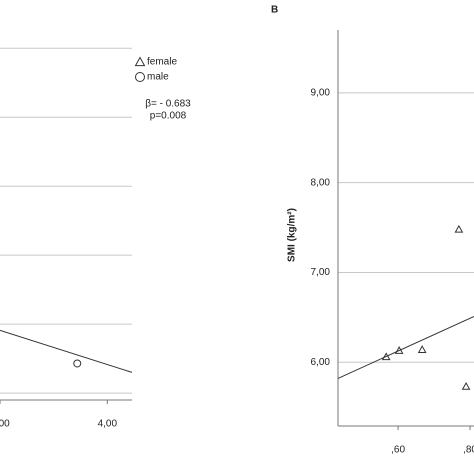 Image resolution: width=474 pixels, height=474 pixels. What do you see at coordinates (321, 272) in the screenshot?
I see `y-tick-label: 7,00` at bounding box center [321, 272].